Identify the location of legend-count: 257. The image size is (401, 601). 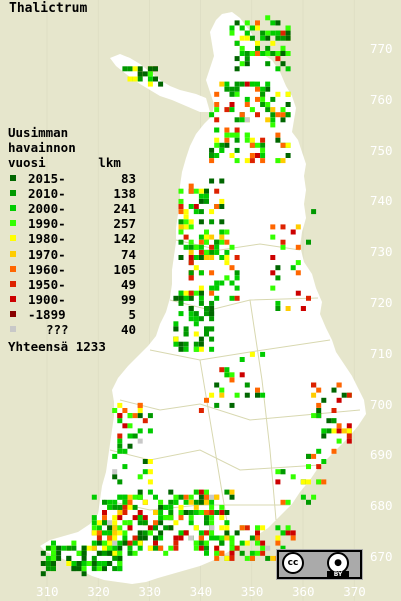
(124, 224).